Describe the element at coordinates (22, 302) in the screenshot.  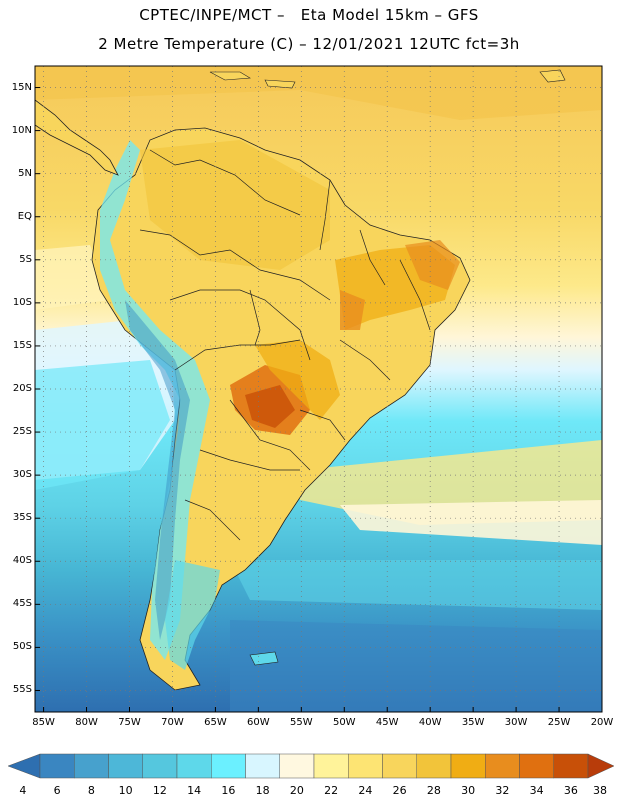
I see `lat-label: 10S` at that location.